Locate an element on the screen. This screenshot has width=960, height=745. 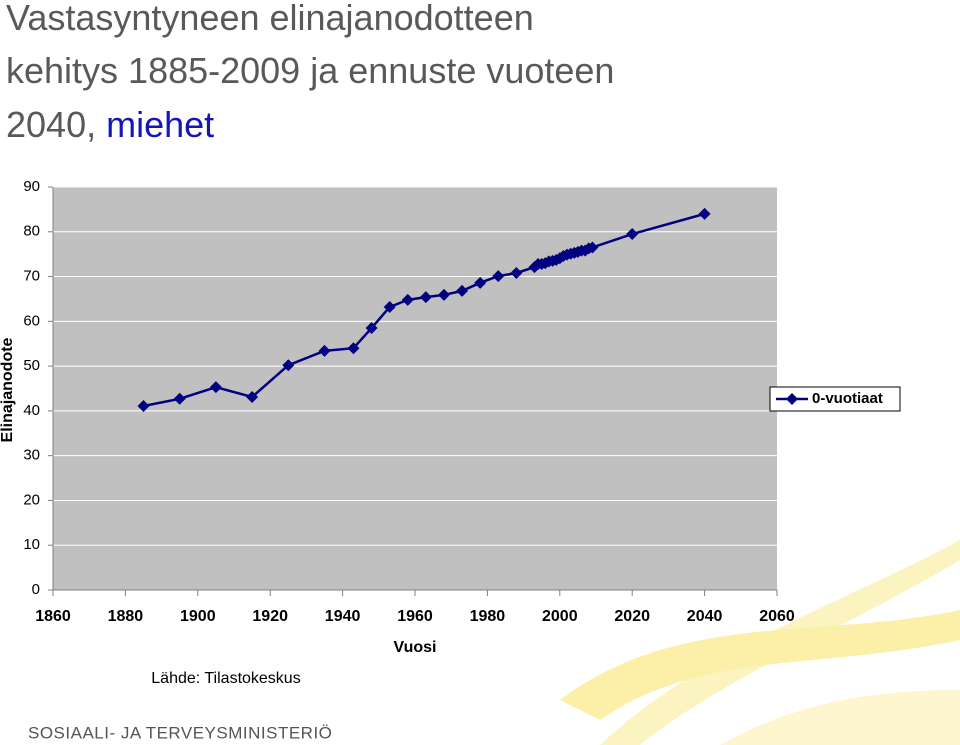
y-tick-label: 0 is located at coordinates (36, 589).